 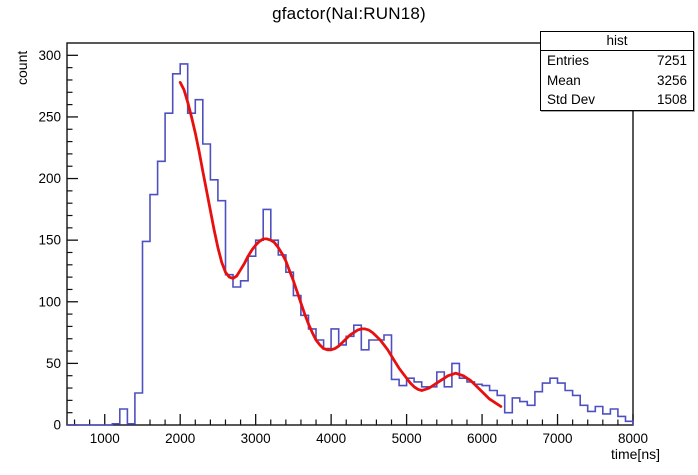 I want to click on stats-label: Mean, so click(x=564, y=80).